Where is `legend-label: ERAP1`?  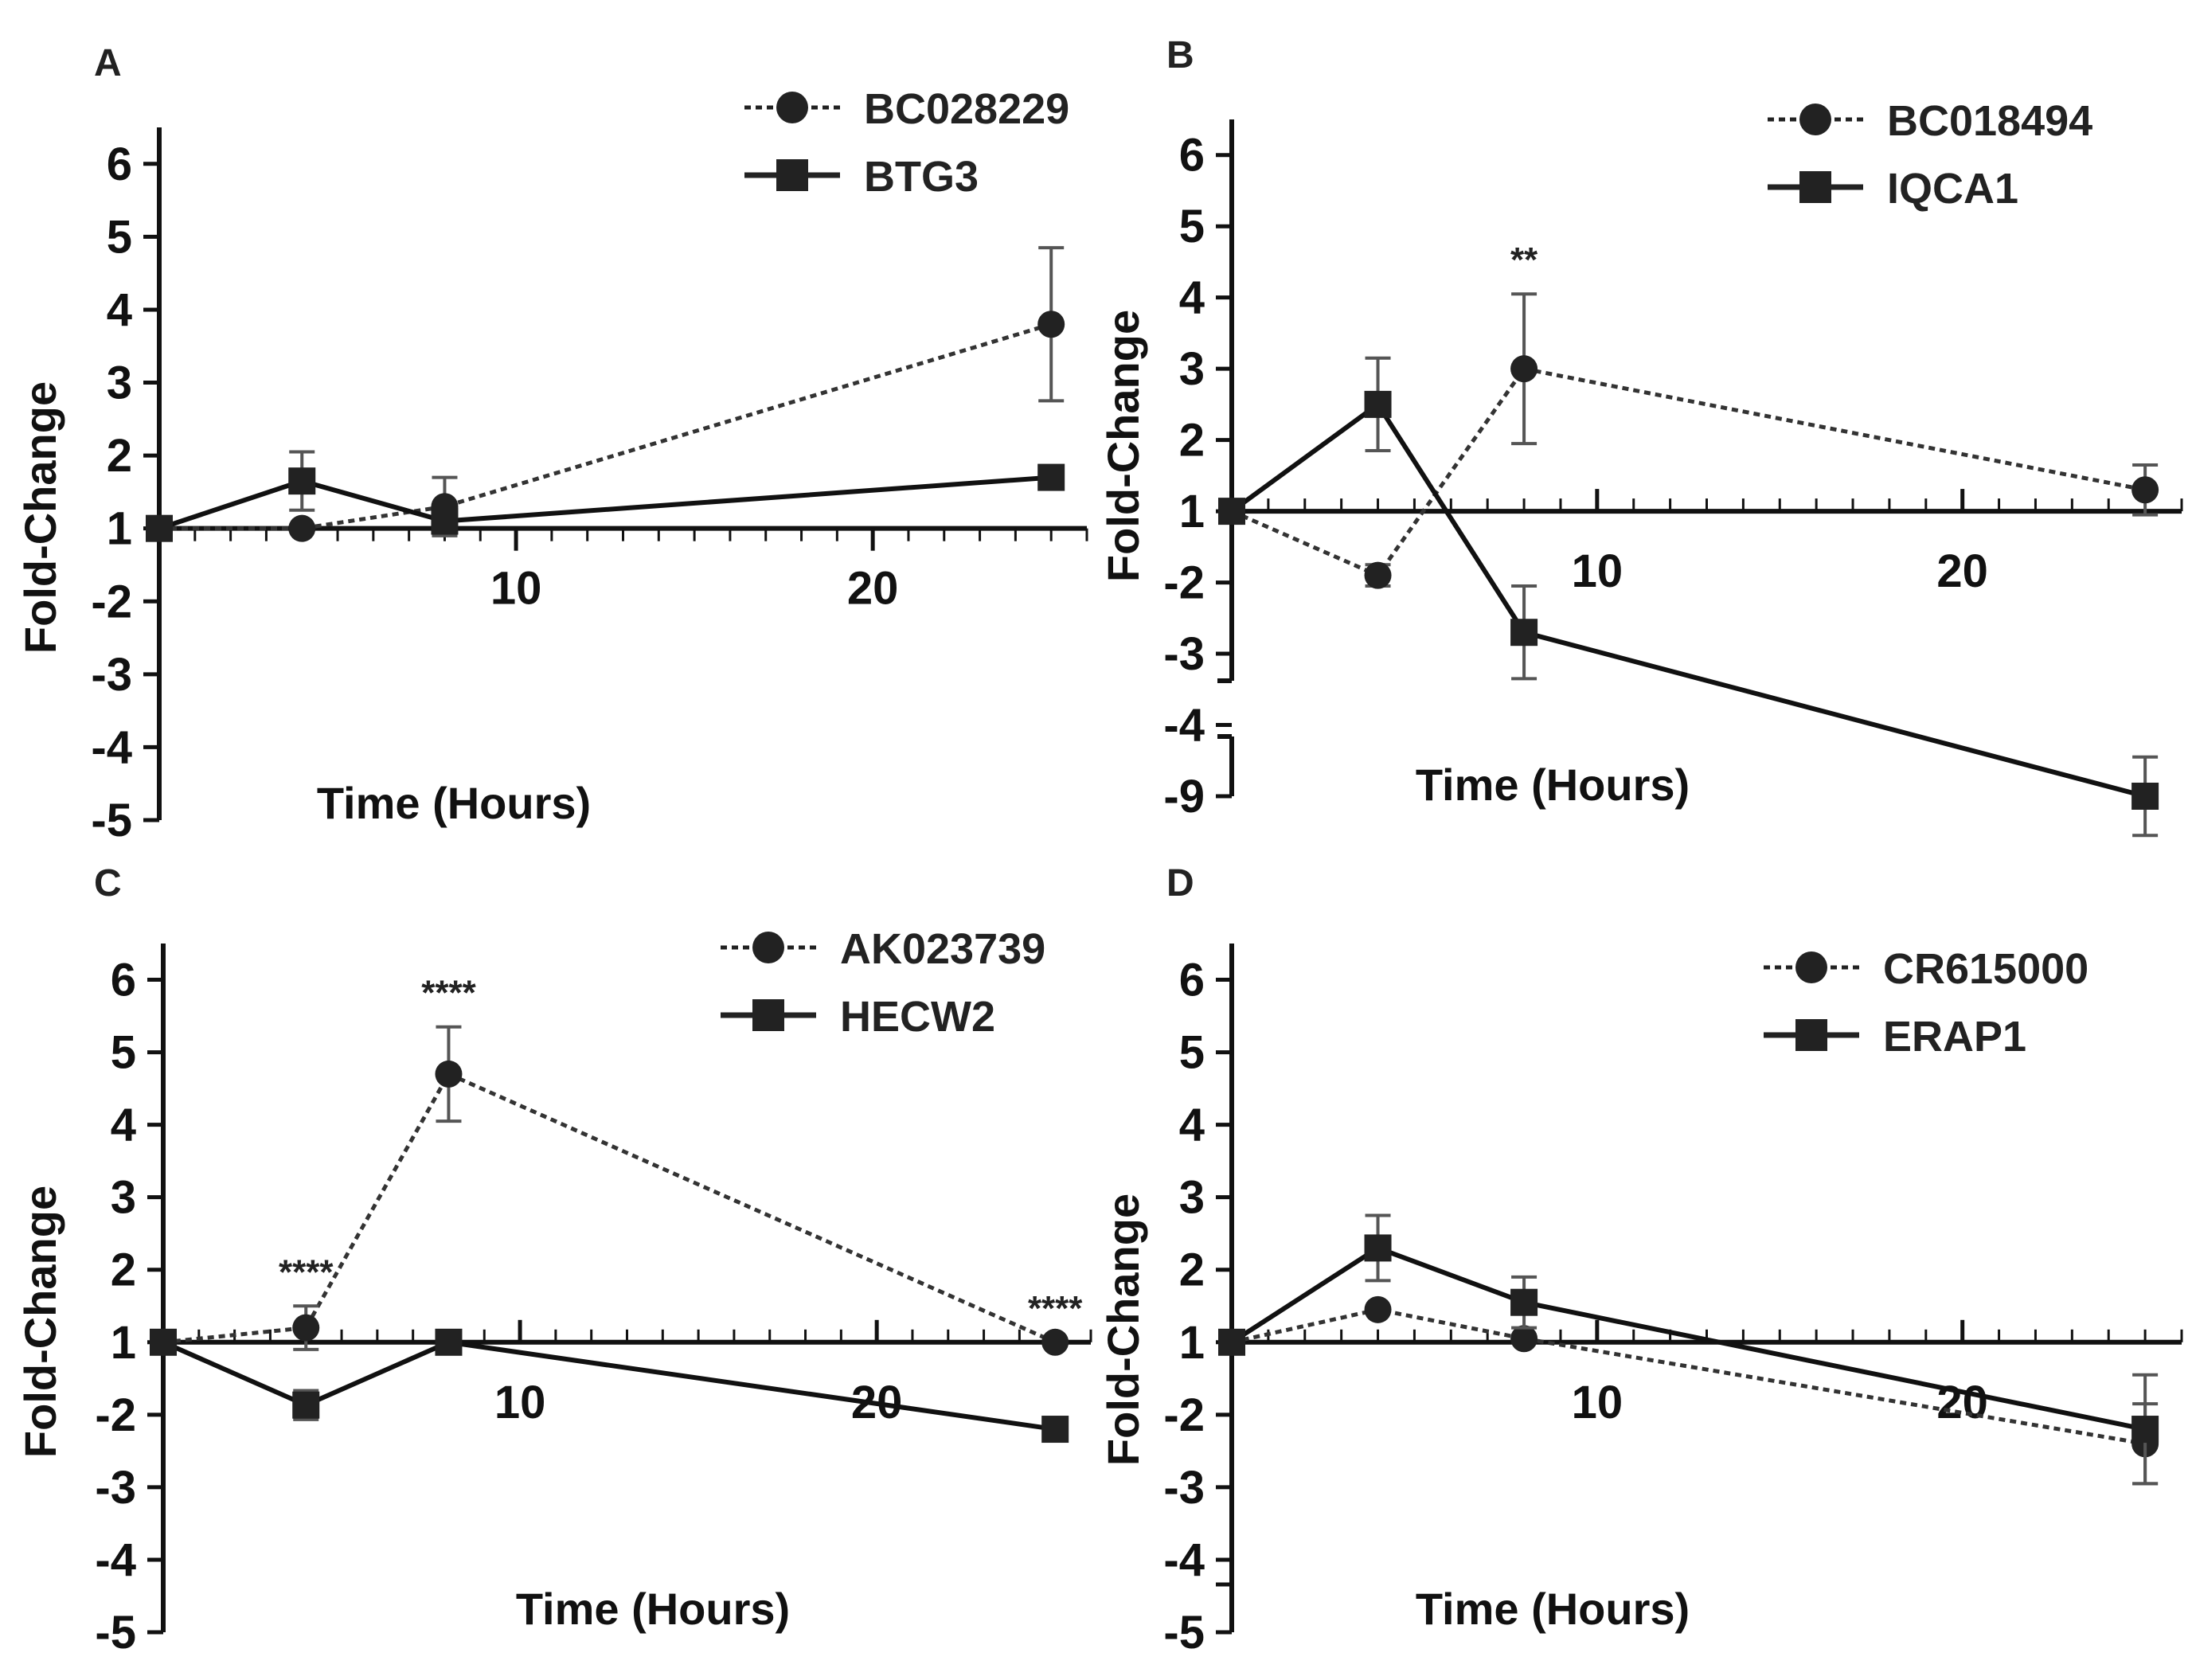 legend-label: ERAP1 is located at coordinates (1954, 1037).